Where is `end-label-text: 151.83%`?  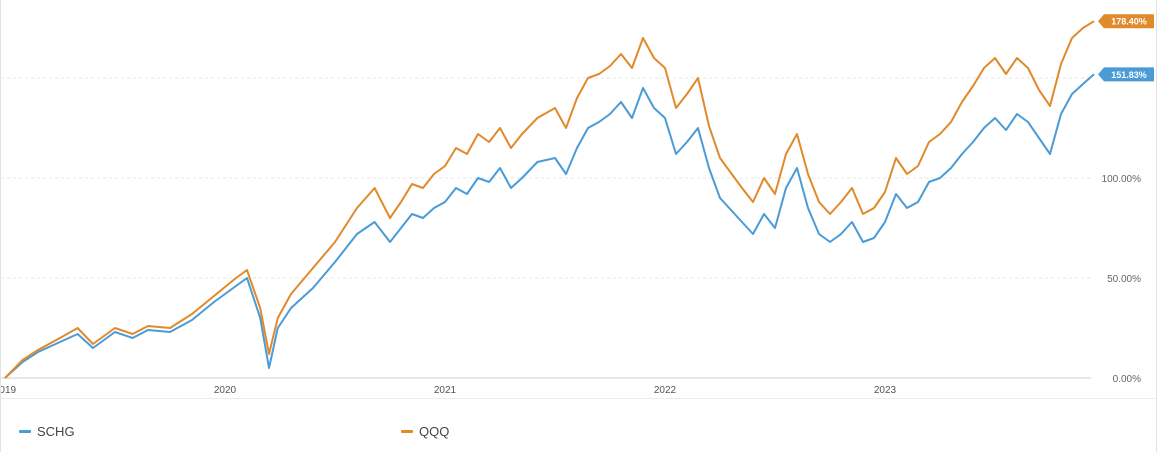 end-label-text: 151.83% is located at coordinates (1129, 75).